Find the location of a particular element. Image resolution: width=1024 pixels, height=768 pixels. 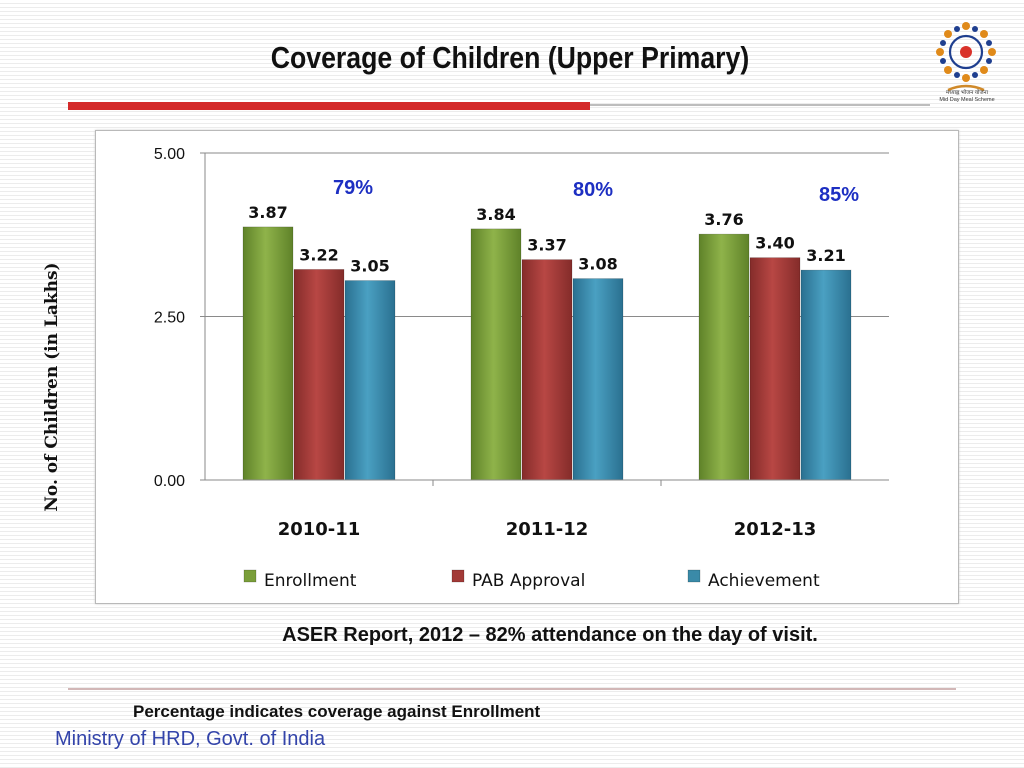

mid-day-meal-logo is located at coordinates (966, 57).